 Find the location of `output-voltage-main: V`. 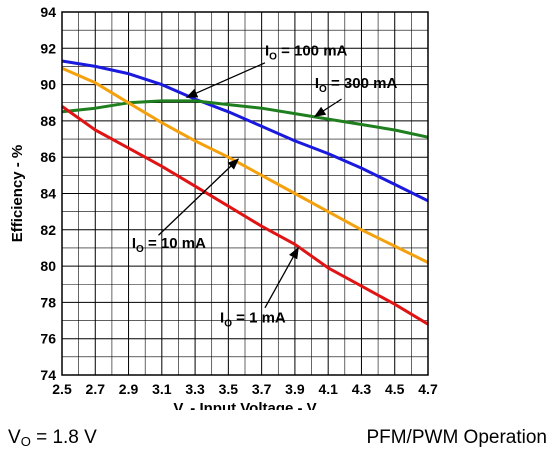

output-voltage-main: V is located at coordinates (14, 437).